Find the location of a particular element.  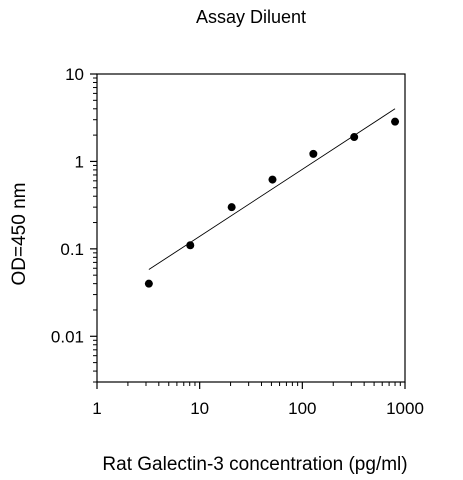

x-axis-label: Rat Galectin-3 concentration (pg/ml) is located at coordinates (254, 464).